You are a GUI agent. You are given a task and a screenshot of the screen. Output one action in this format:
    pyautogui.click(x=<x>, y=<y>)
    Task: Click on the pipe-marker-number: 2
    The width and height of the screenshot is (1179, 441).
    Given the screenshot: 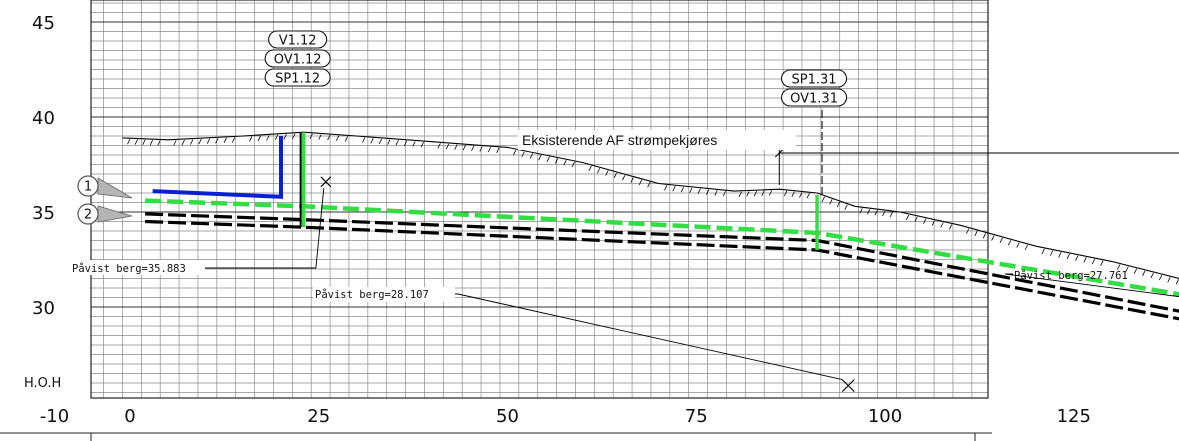 What is the action you would take?
    pyautogui.click(x=88, y=215)
    